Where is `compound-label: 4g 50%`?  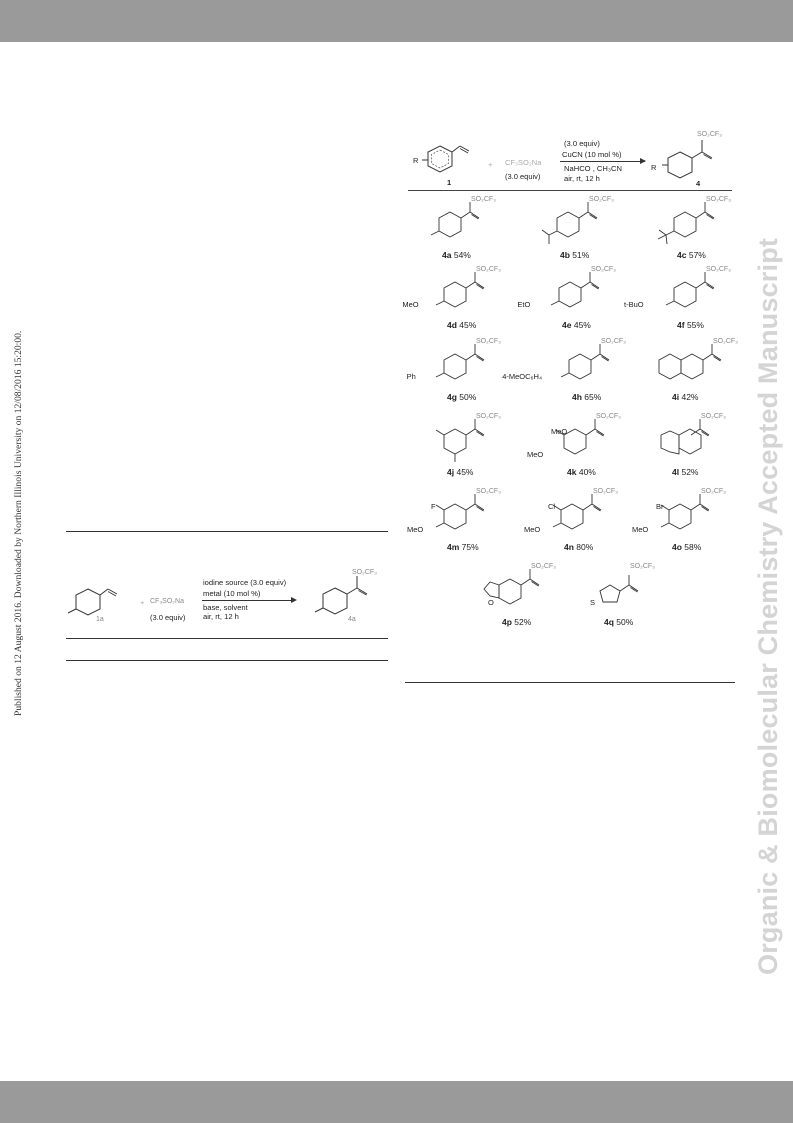
compound-label: 4g 50% is located at coordinates (461, 397).